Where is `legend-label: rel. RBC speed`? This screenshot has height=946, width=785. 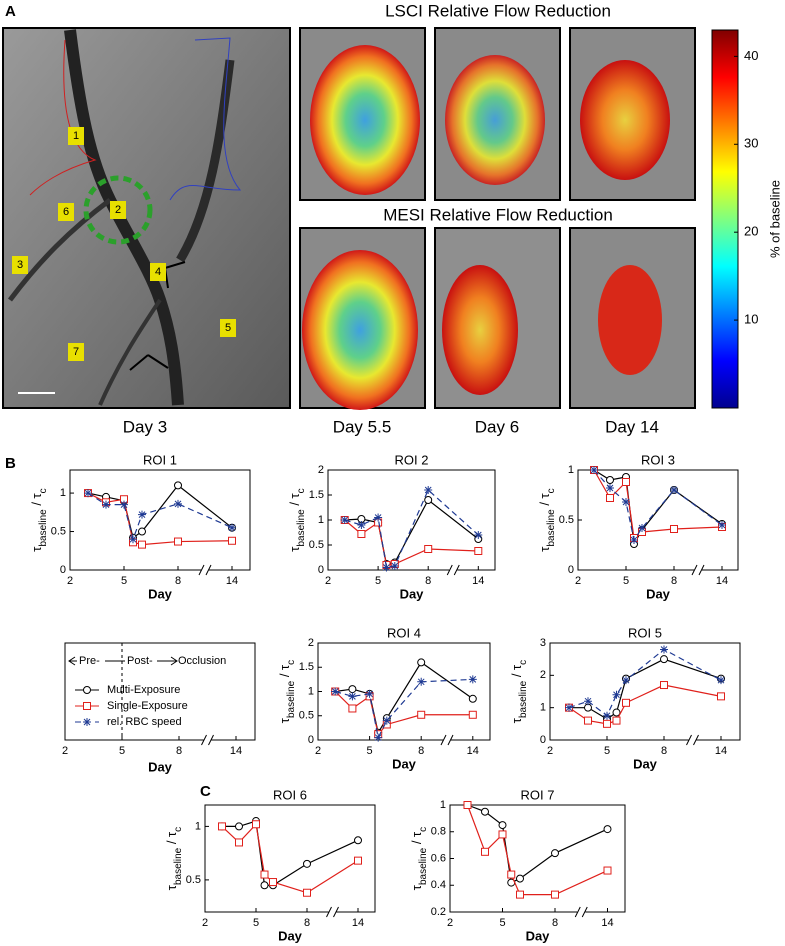 legend-label: rel. RBC speed is located at coordinates (144, 722).